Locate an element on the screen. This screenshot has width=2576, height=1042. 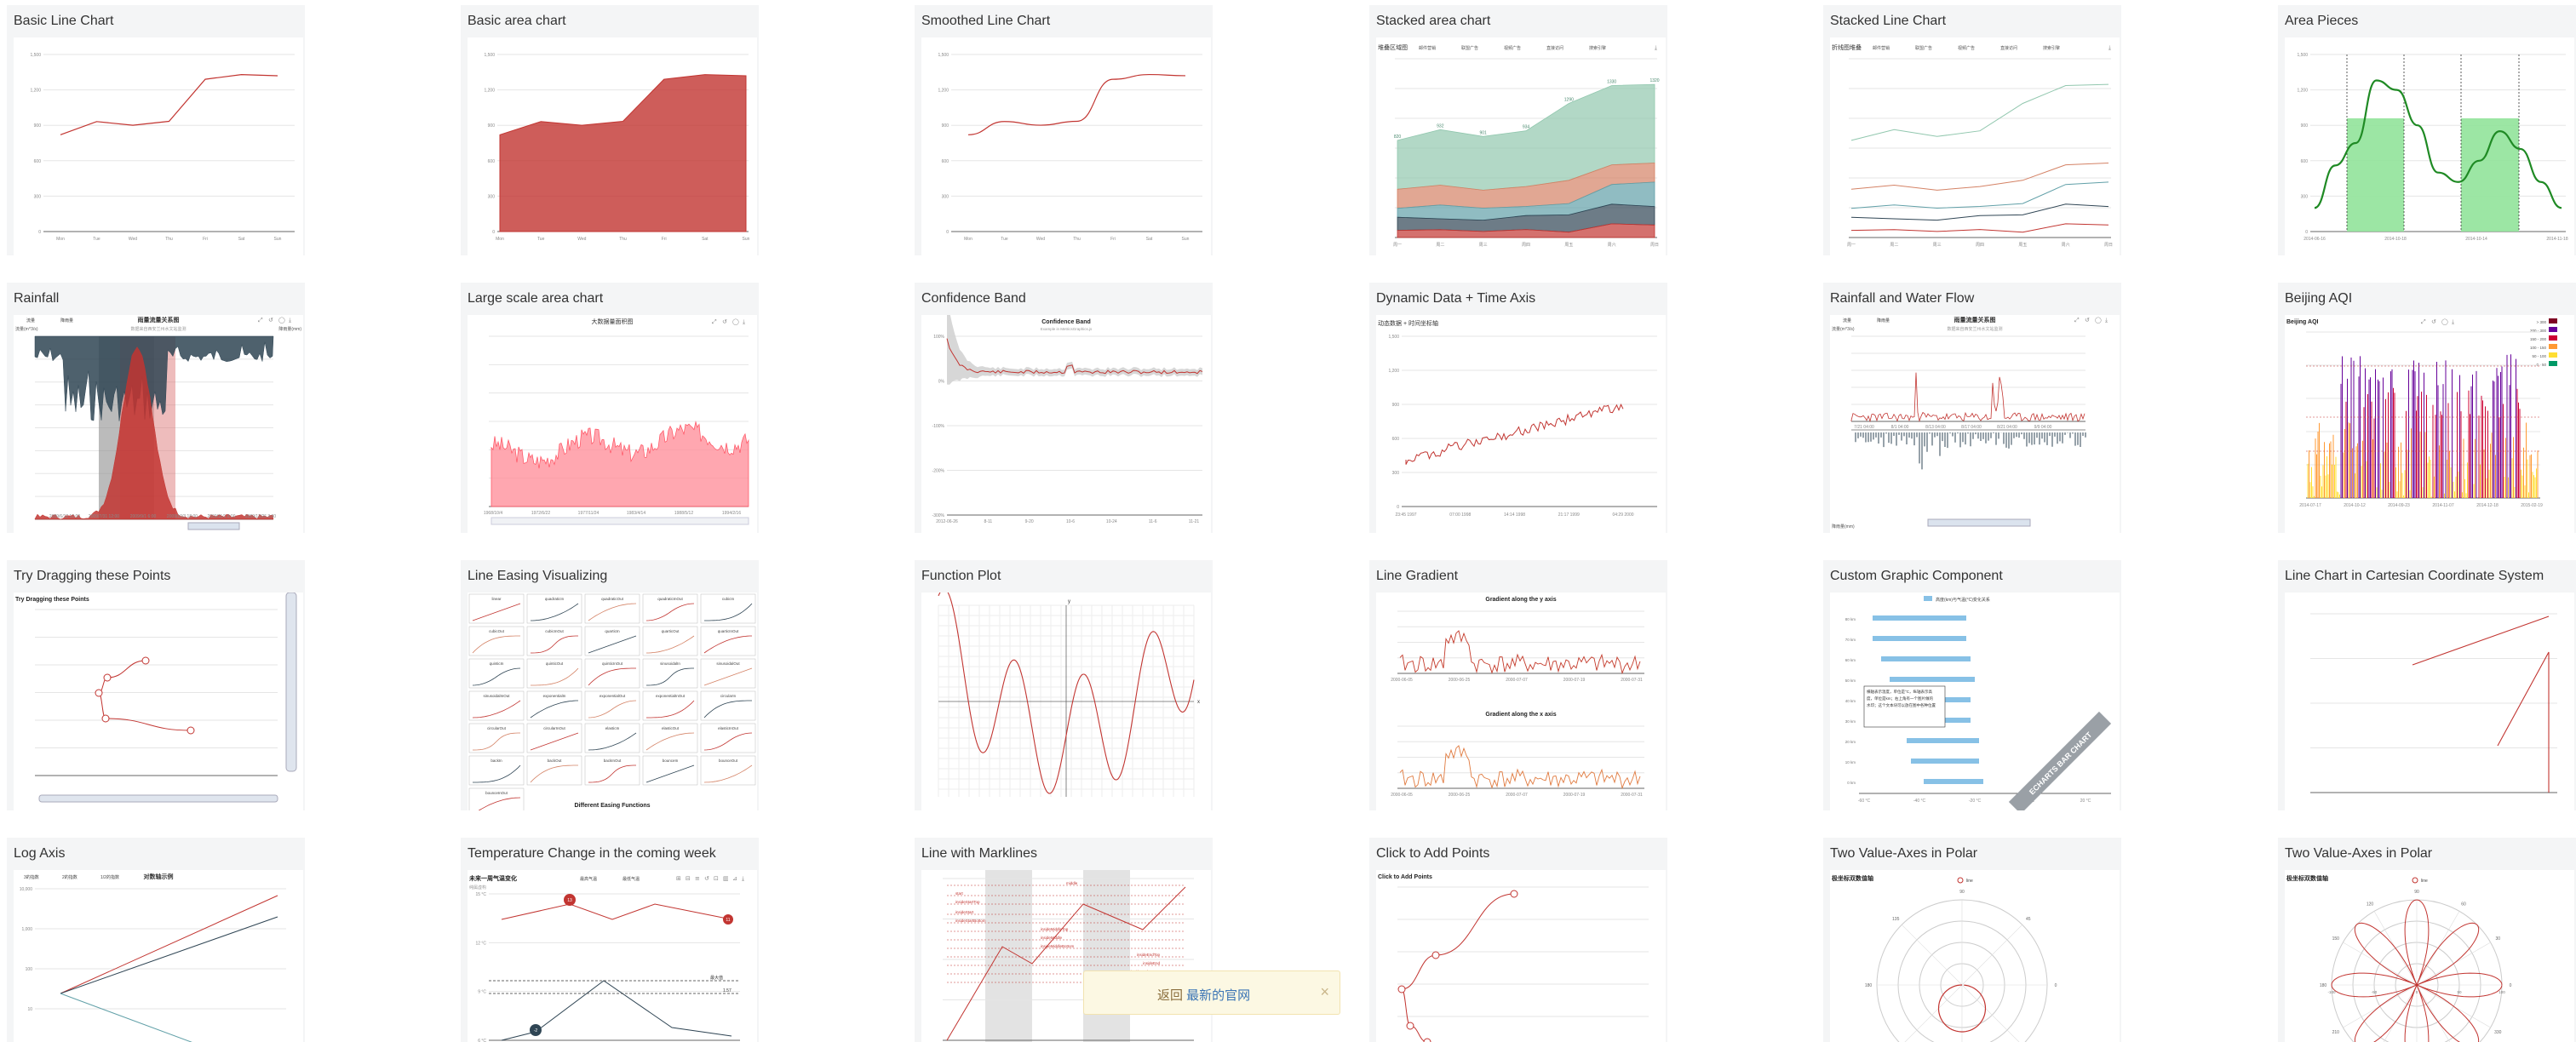
data-point is located at coordinates (1427, 1040).